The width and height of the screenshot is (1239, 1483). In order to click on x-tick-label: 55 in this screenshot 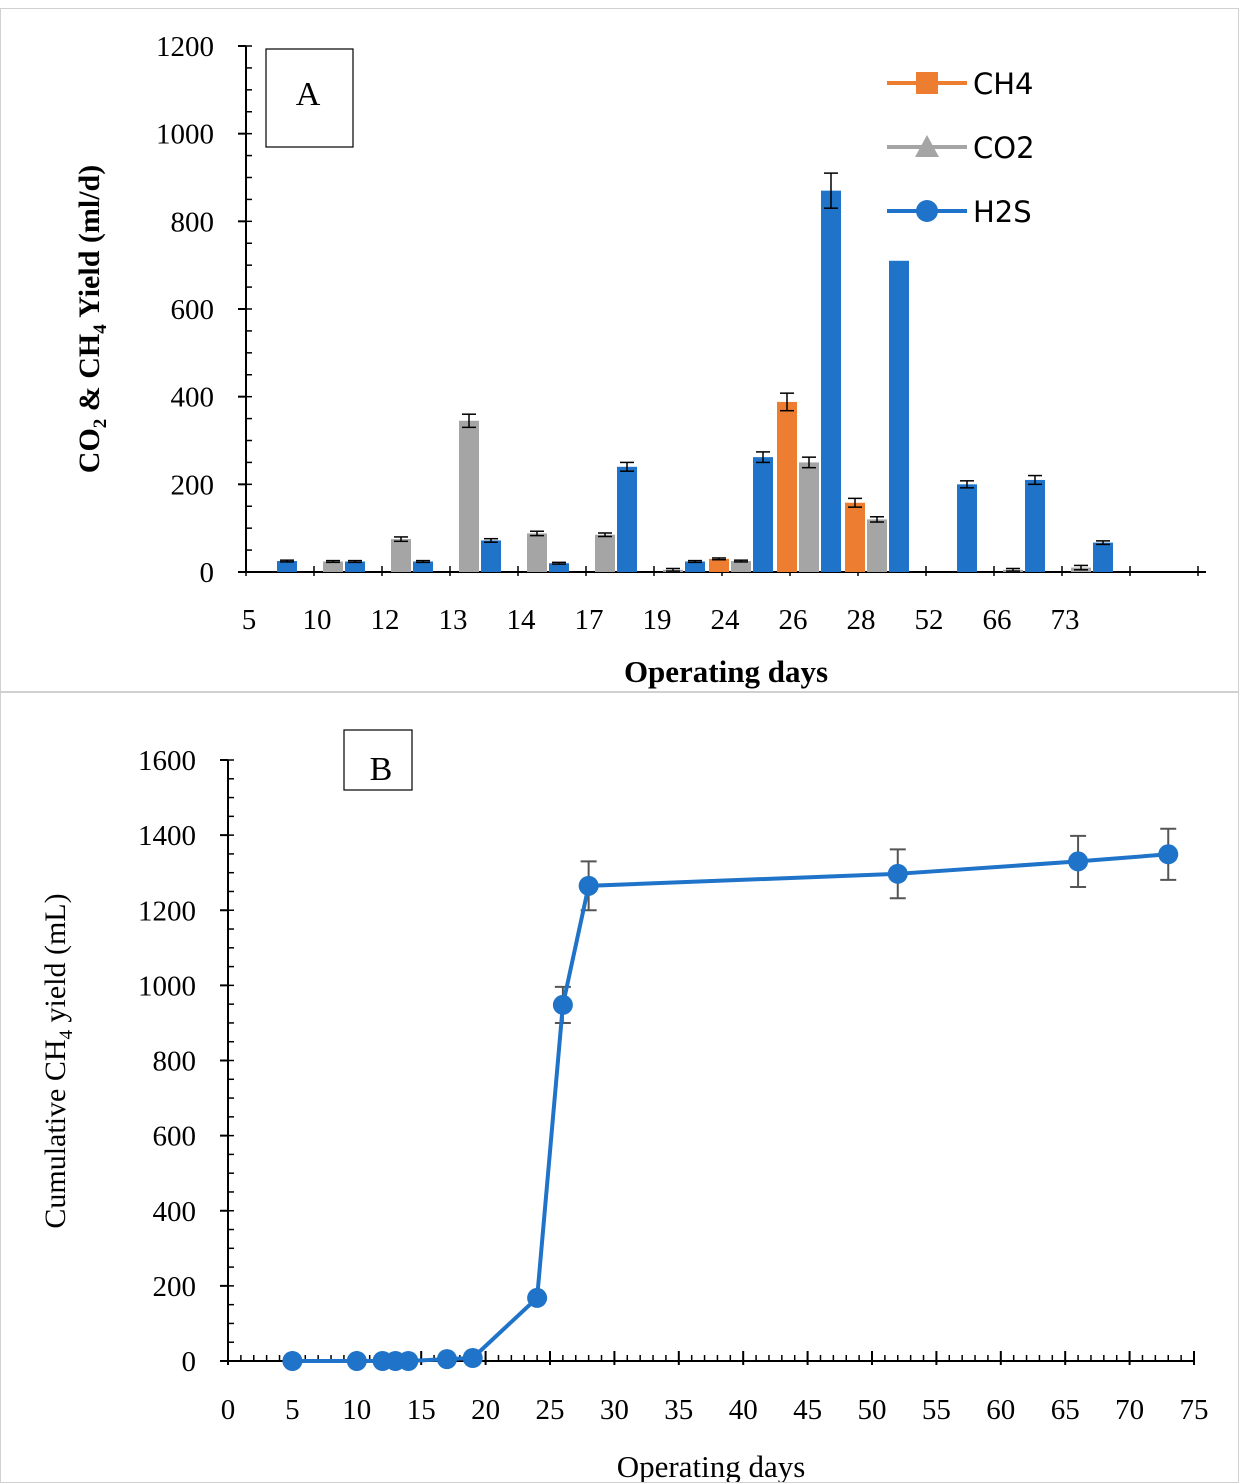, I will do `click(936, 1410)`.